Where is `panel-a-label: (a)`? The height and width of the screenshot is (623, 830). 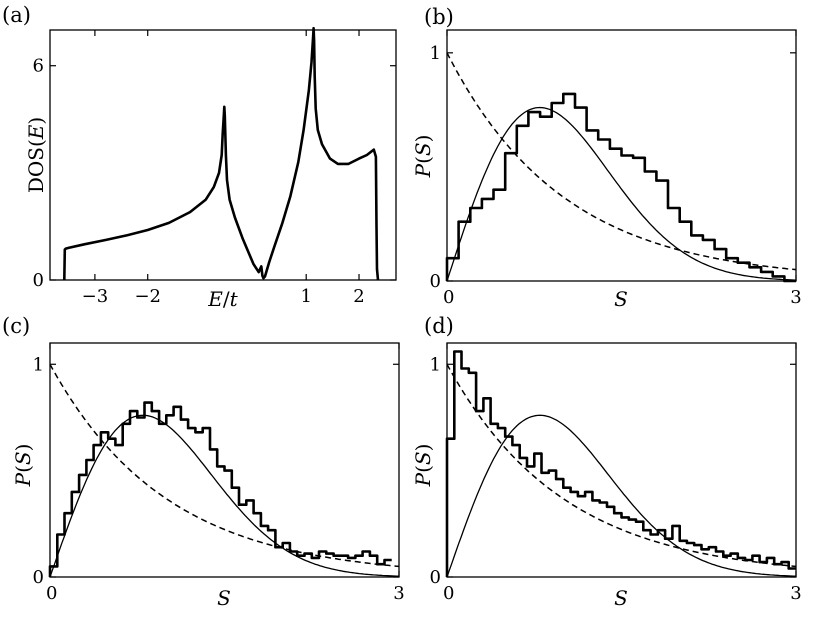 panel-a-label: (a) is located at coordinates (16, 15).